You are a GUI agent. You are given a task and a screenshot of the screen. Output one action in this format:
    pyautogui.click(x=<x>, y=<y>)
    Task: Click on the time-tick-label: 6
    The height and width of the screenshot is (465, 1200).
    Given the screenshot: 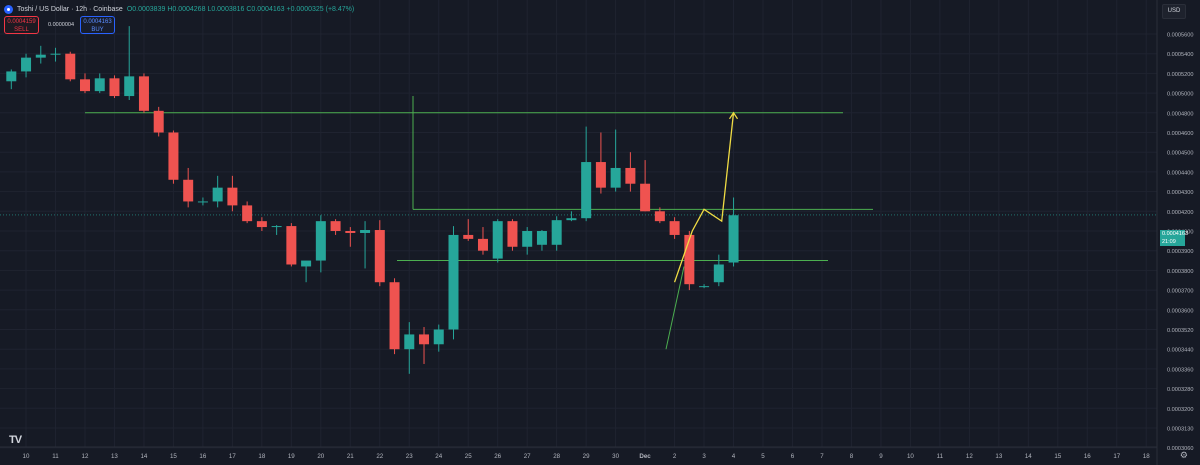 What is the action you would take?
    pyautogui.click(x=793, y=456)
    